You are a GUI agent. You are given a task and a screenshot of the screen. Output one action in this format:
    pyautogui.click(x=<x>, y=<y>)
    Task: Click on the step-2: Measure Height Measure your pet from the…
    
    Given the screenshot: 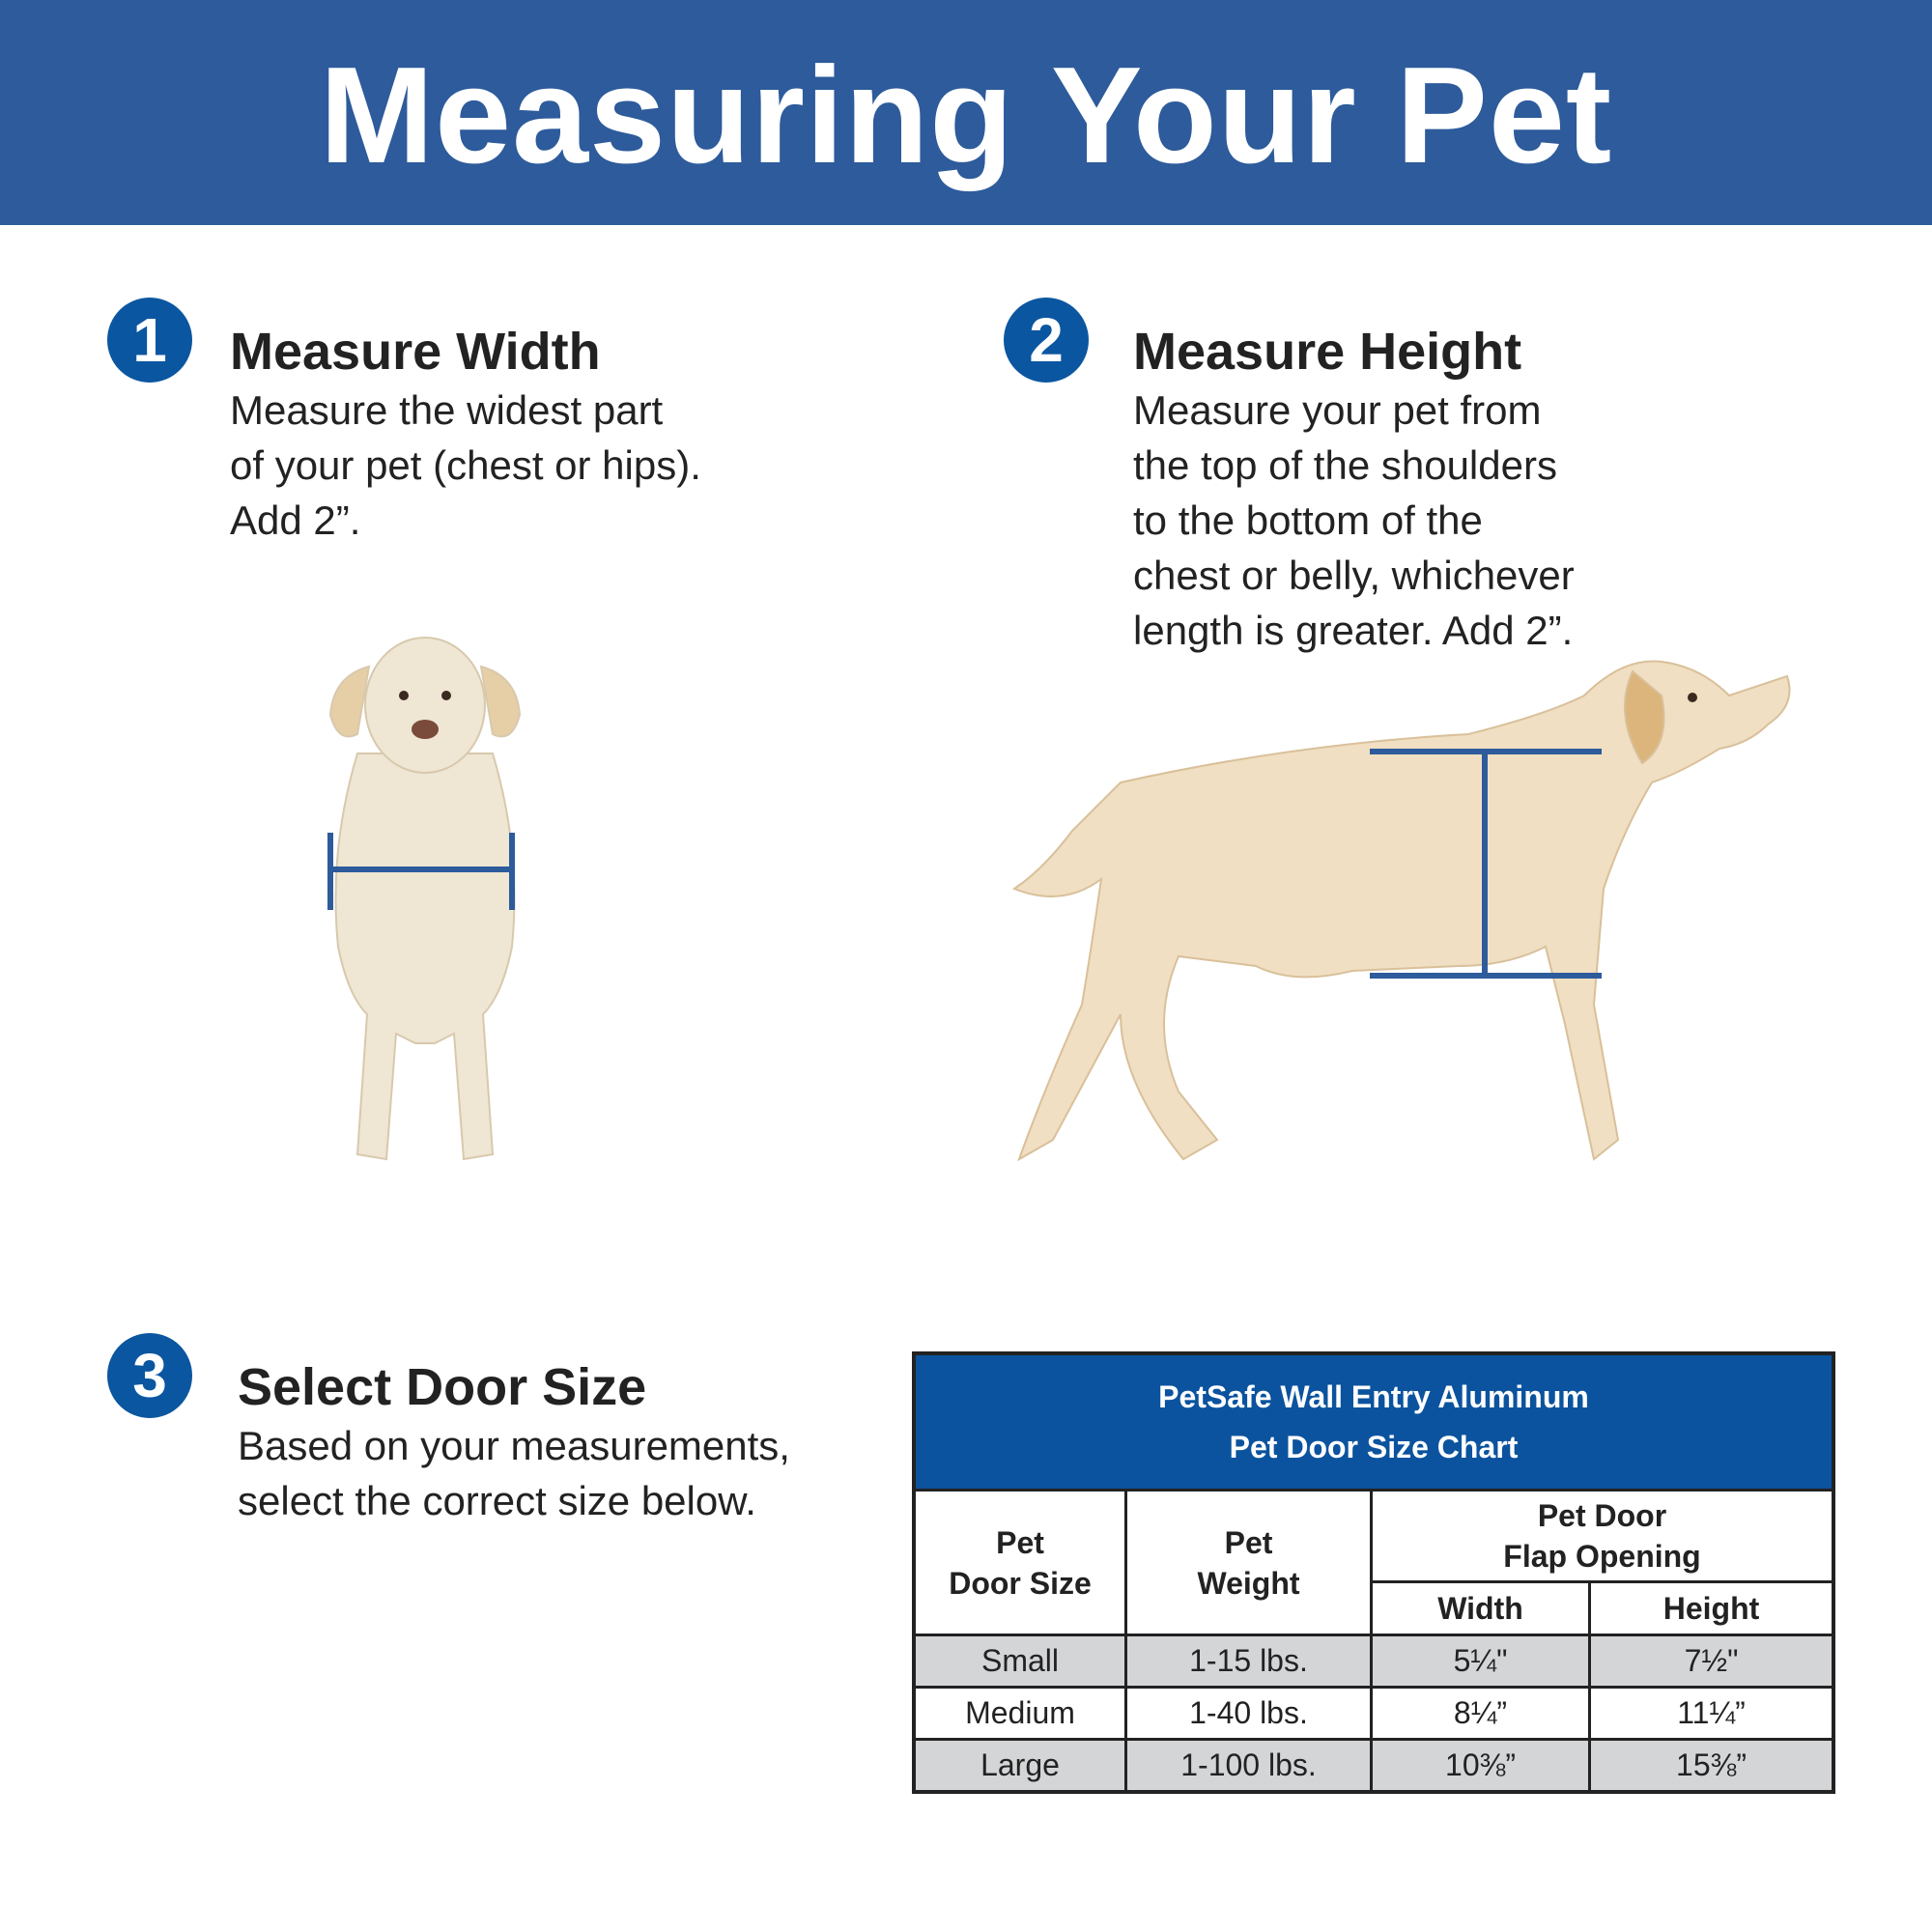 What is the action you would take?
    pyautogui.click(x=1354, y=489)
    